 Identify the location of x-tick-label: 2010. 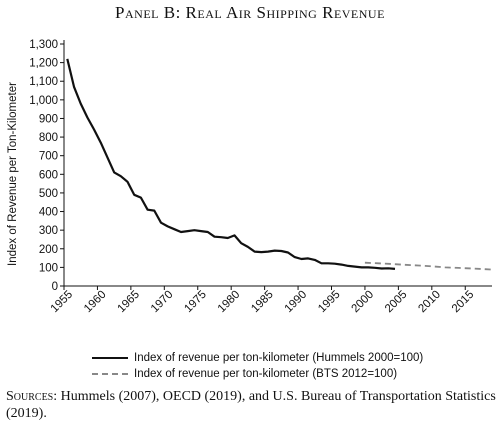
(429, 302).